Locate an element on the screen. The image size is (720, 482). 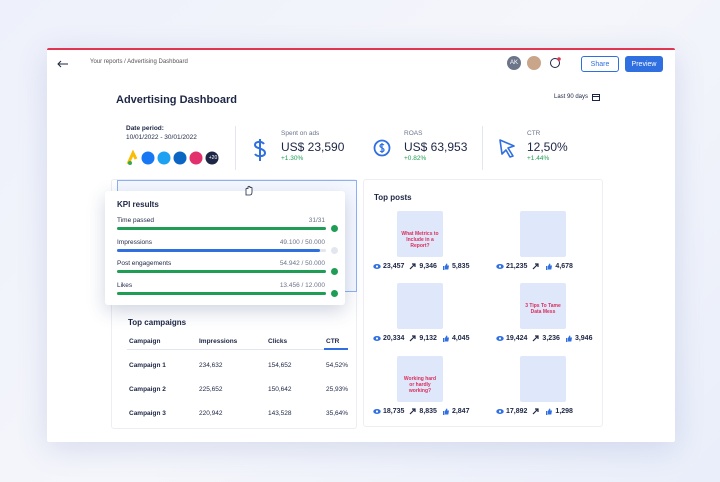
source-icons is located at coordinates (172, 157).